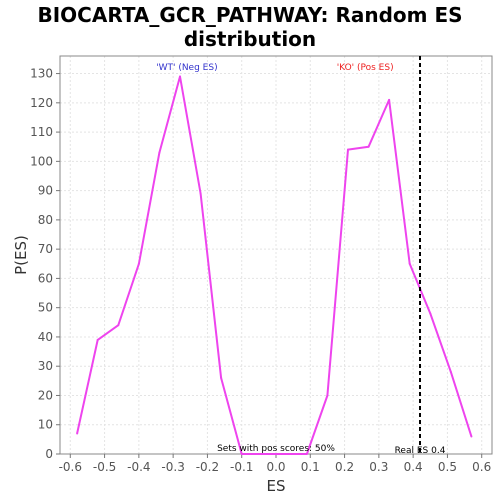 This screenshot has height=504, width=500. What do you see at coordinates (207, 467) in the screenshot?
I see `x-tick-label: -0.2` at bounding box center [207, 467].